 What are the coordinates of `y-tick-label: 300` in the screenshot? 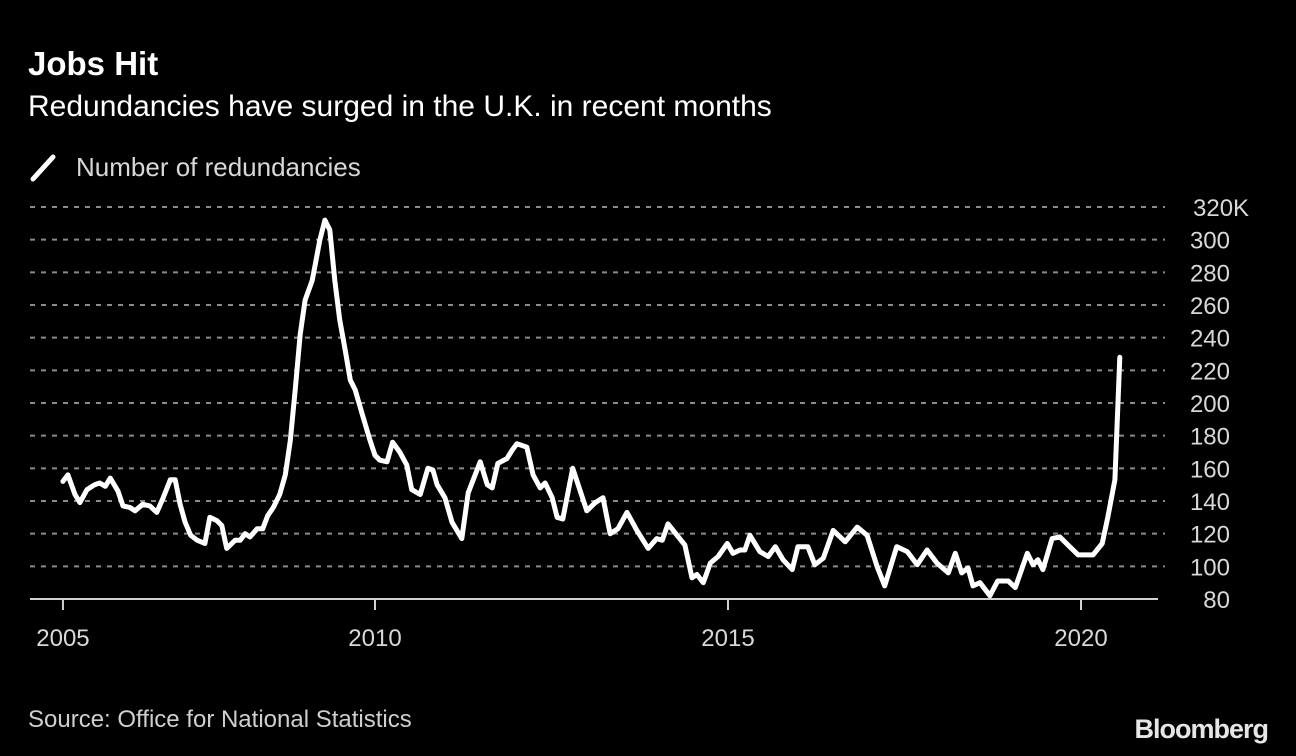 It's located at (1210, 241).